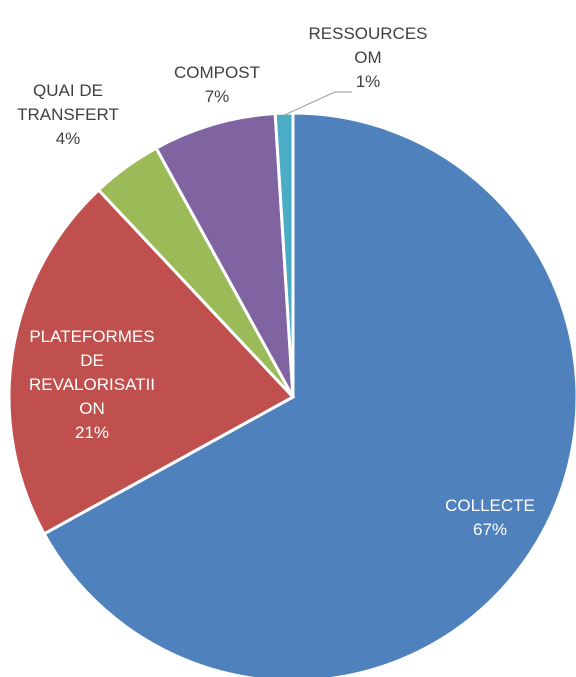  What do you see at coordinates (217, 72) in the screenshot?
I see `category-label: COMPOST` at bounding box center [217, 72].